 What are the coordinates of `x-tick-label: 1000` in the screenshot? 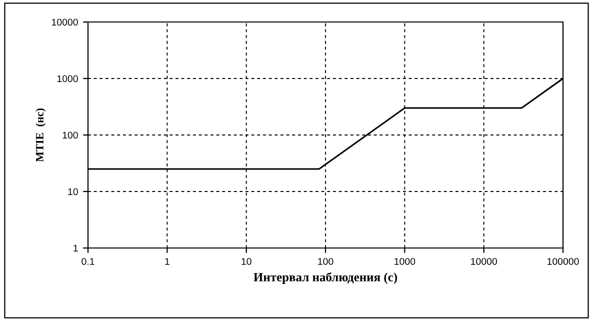 It's located at (405, 261).